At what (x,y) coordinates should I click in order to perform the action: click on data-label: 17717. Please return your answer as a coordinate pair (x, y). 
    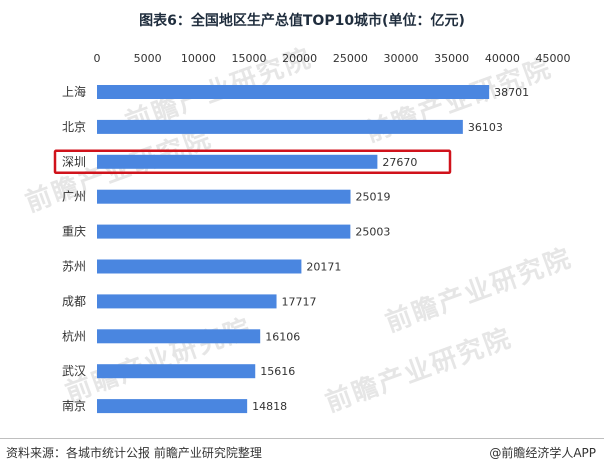
    Looking at the image, I should click on (299, 301).